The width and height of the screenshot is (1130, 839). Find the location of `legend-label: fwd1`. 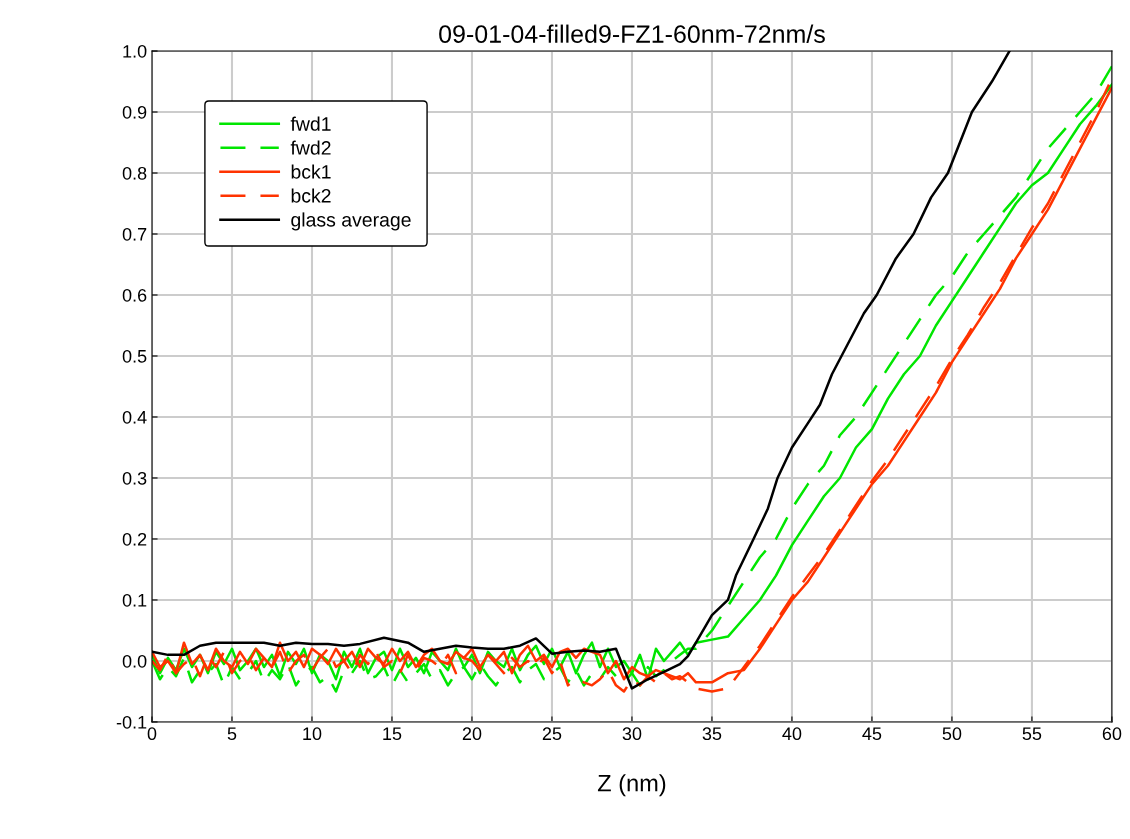

legend-label: fwd1 is located at coordinates (310, 123).